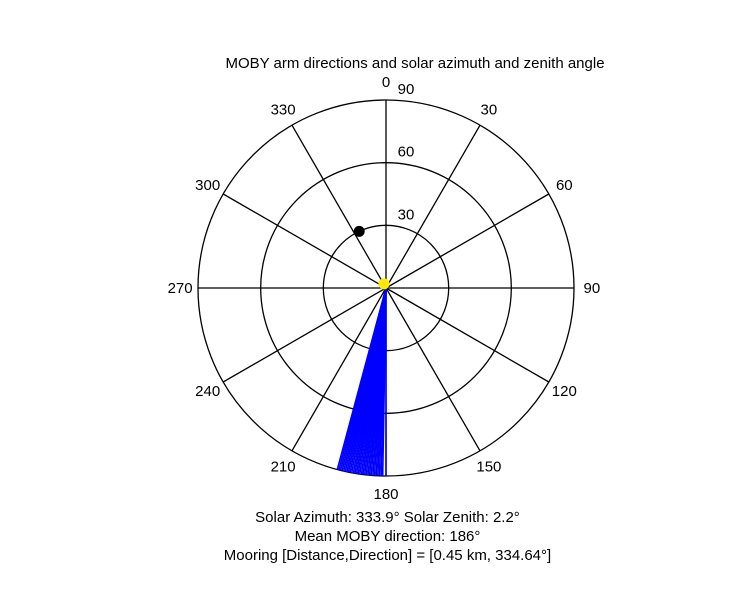 This screenshot has height=605, width=750. I want to click on angle-label-150: 150, so click(488, 466).